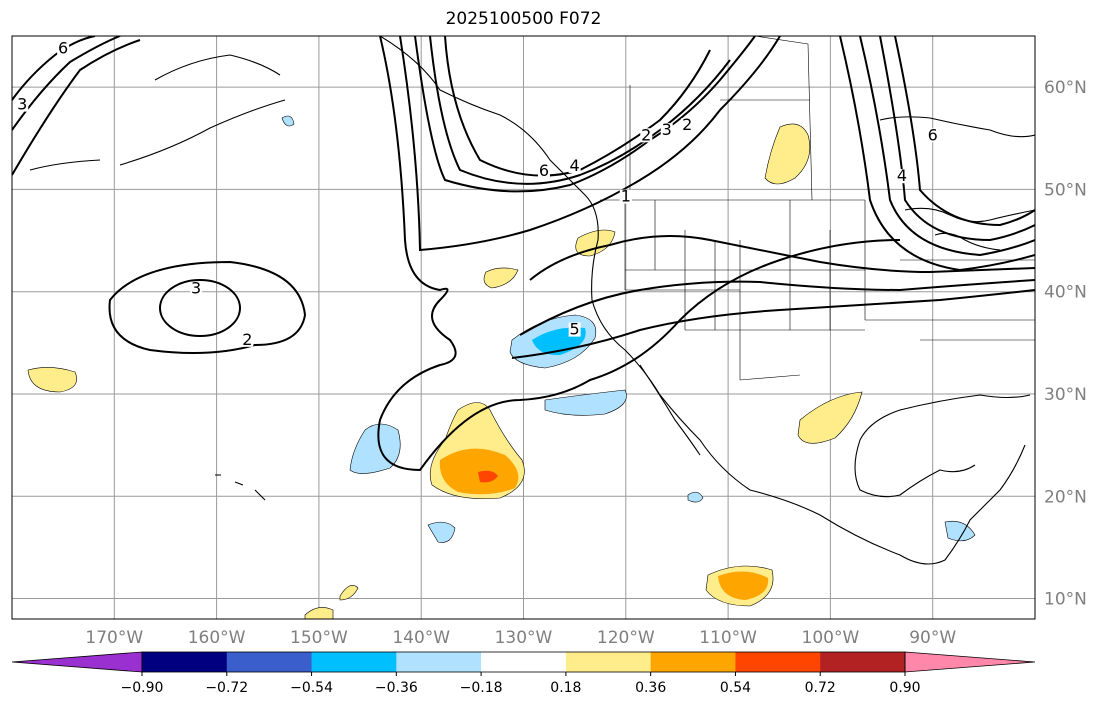 The height and width of the screenshot is (712, 1105). I want to click on contour-label: 1, so click(626, 196).